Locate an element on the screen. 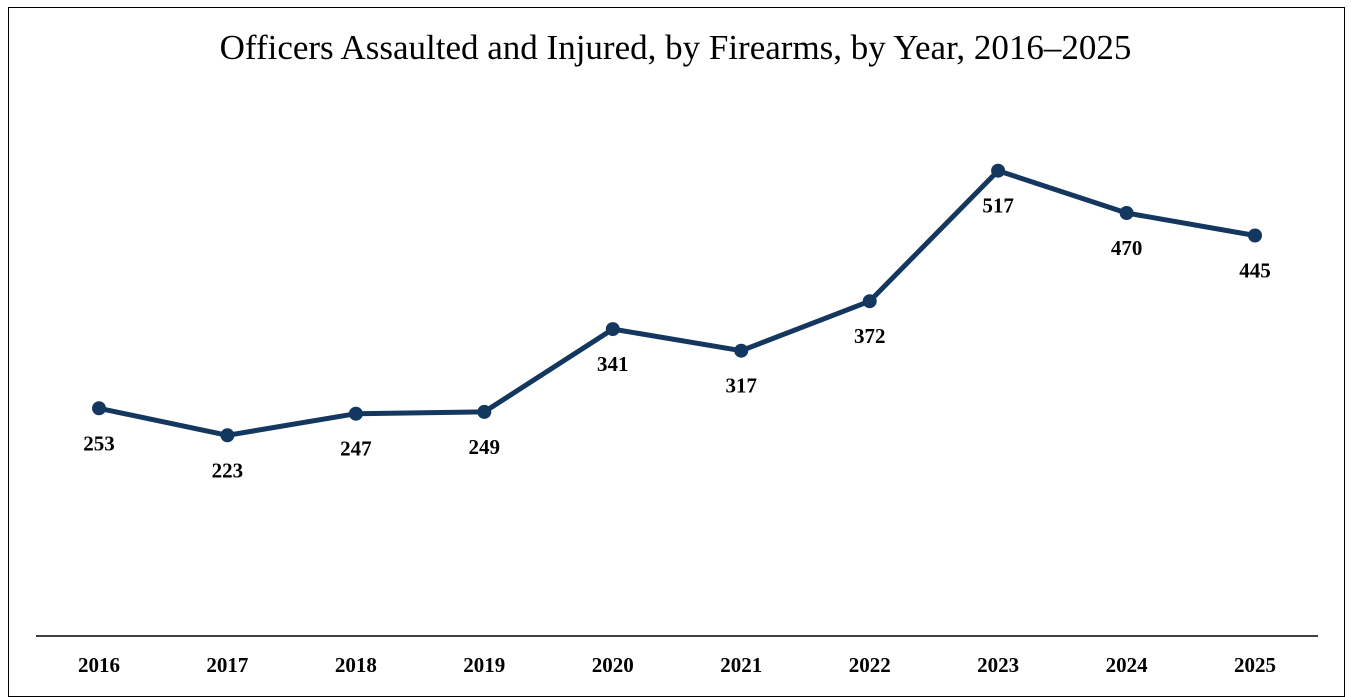 Image resolution: width=1351 pixels, height=697 pixels. x-tick-label-2024: 2024 is located at coordinates (1127, 665).